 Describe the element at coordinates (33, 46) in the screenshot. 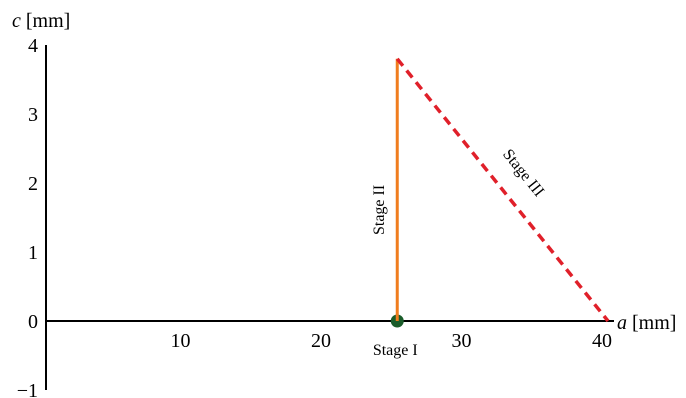

I see `y-tick-label: 4` at that location.